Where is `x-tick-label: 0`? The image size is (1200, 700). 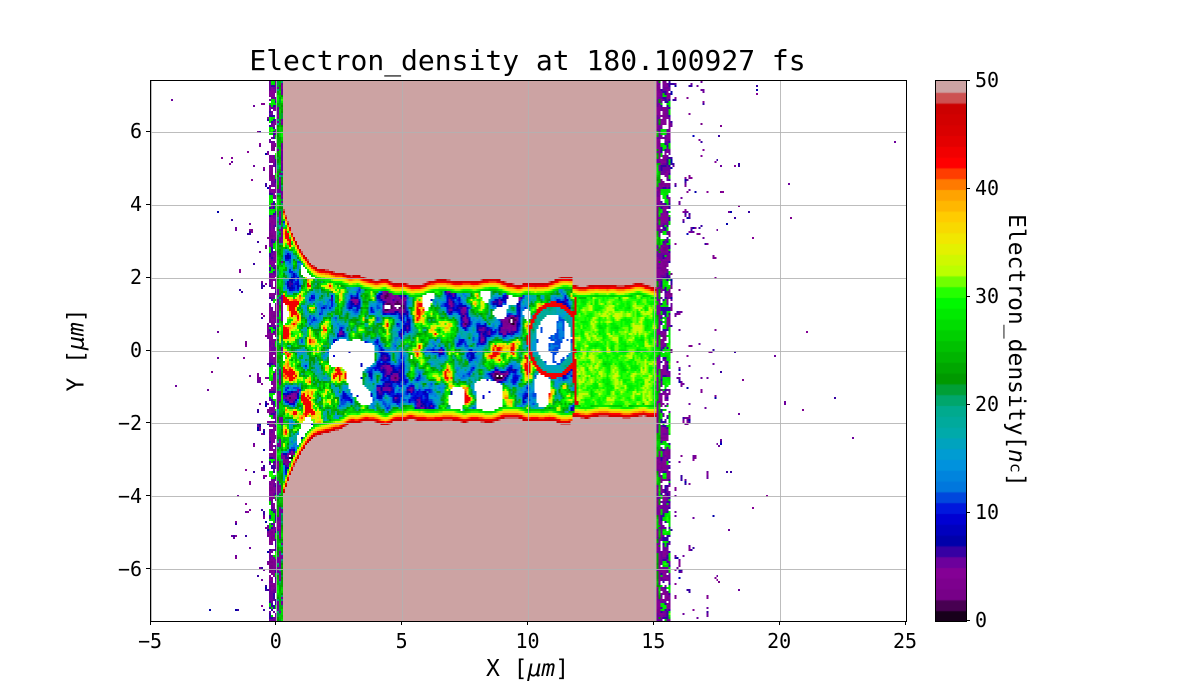
x-tick-label: 0 is located at coordinates (275, 641).